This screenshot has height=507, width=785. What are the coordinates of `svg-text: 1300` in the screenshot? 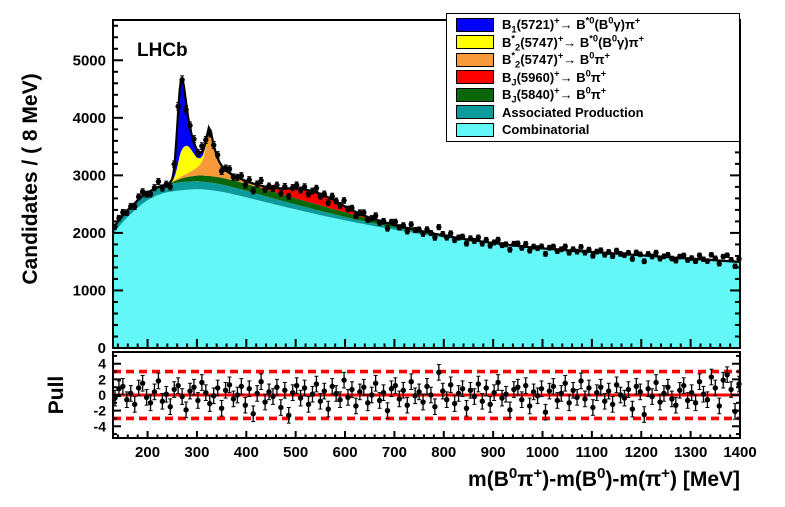 It's located at (690, 452).